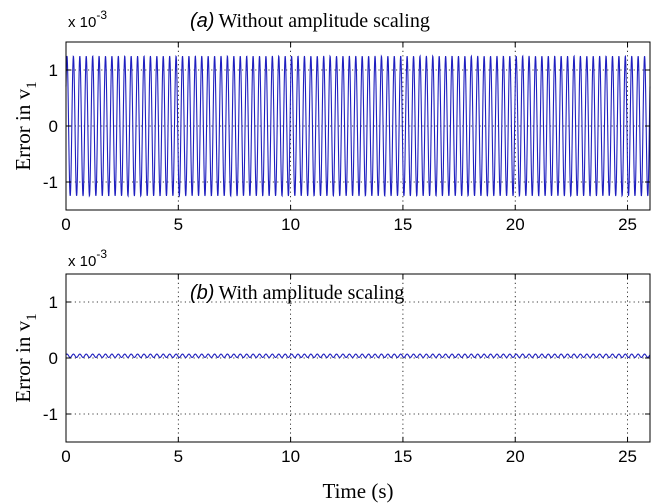 The width and height of the screenshot is (652, 504). I want to click on exponent-label-a: x 10-3, so click(87, 19).